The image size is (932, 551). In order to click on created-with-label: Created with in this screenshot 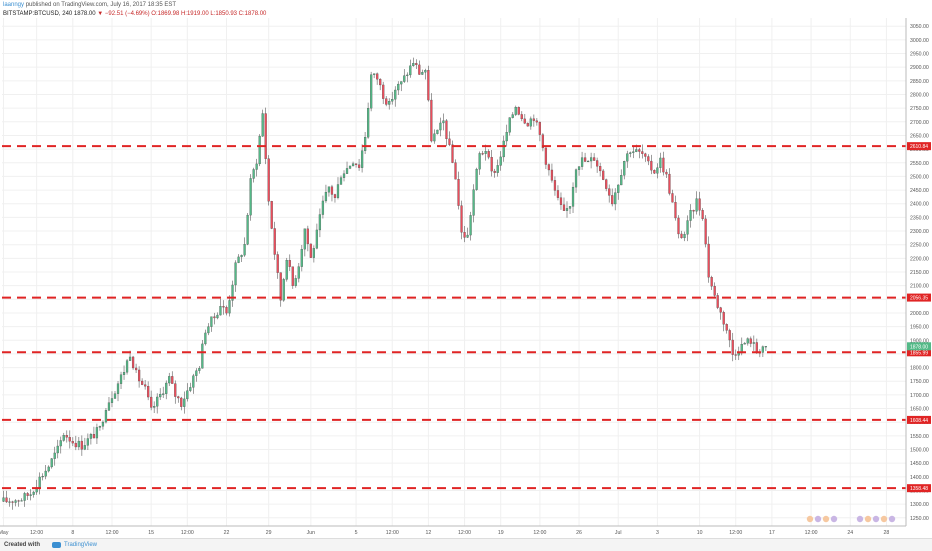, I will do `click(22, 545)`.